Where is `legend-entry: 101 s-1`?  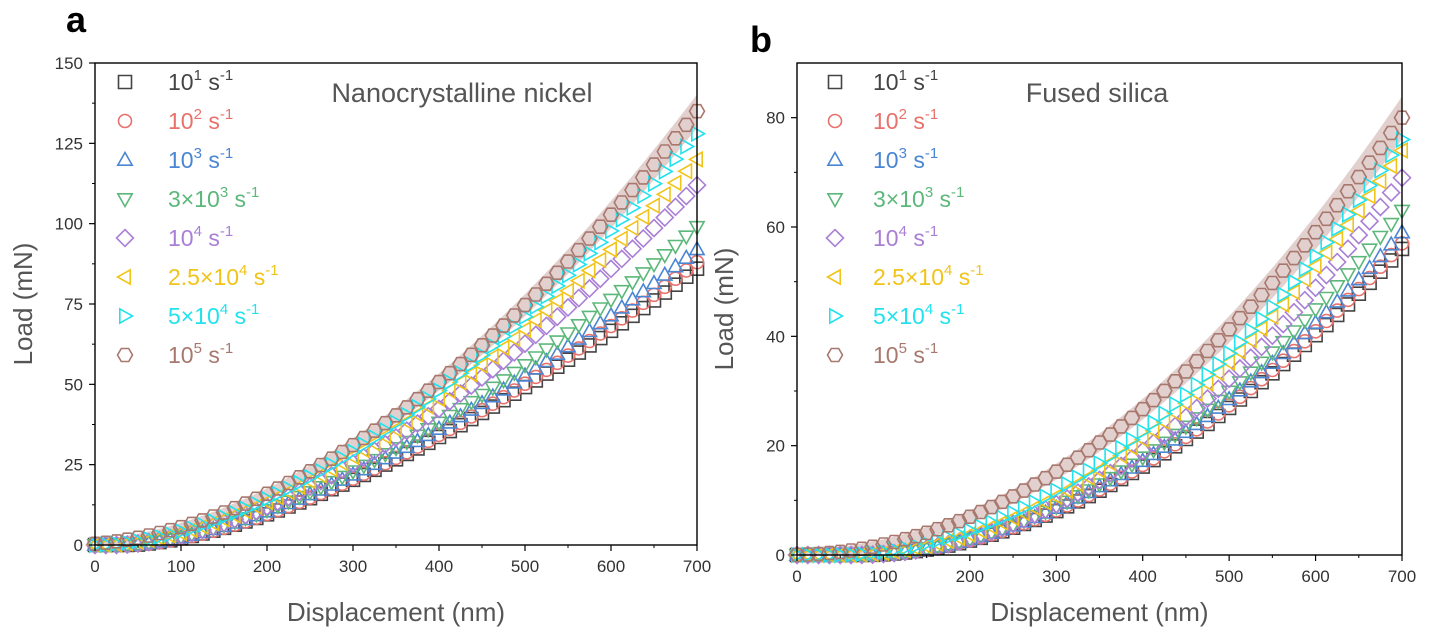 legend-entry: 101 s-1 is located at coordinates (175, 81).